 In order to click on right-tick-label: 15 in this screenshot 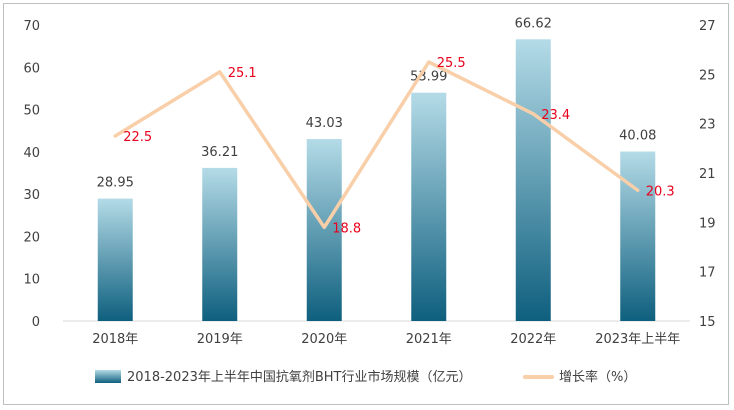, I will do `click(707, 322)`.